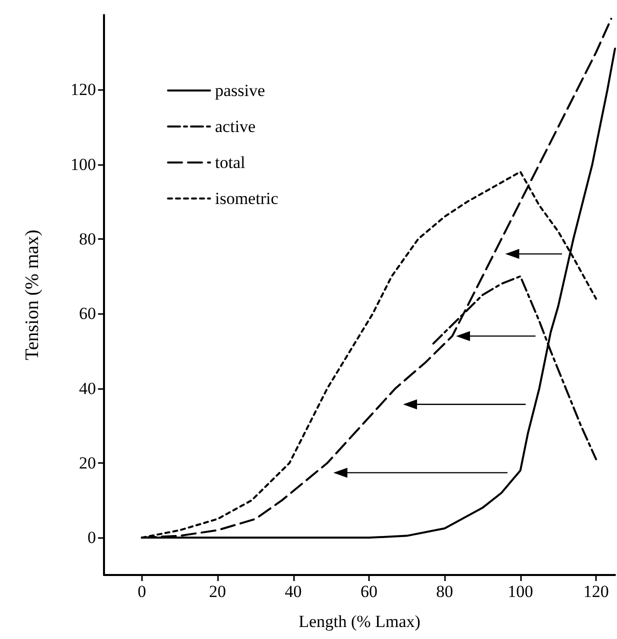 The image size is (617, 639). Describe the element at coordinates (87, 314) in the screenshot. I see `y-tick-label: 60` at that location.